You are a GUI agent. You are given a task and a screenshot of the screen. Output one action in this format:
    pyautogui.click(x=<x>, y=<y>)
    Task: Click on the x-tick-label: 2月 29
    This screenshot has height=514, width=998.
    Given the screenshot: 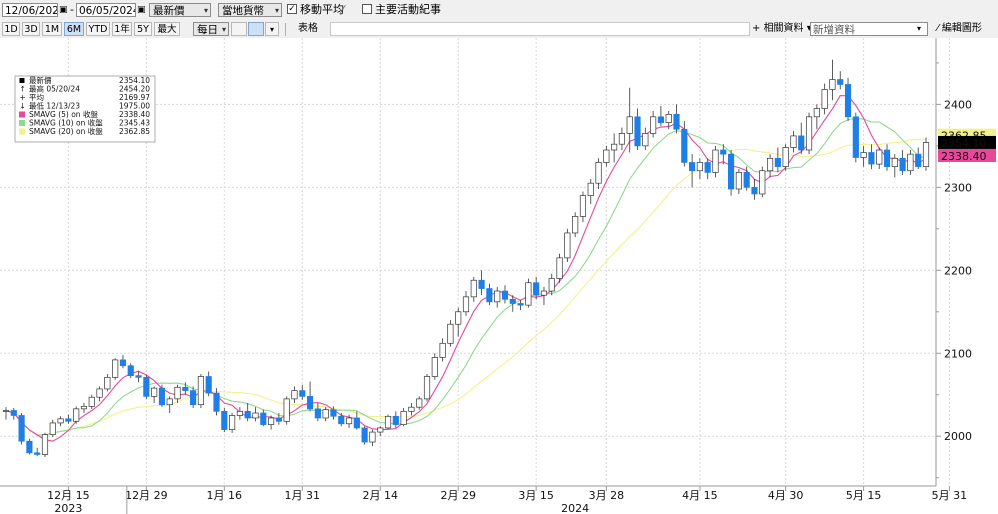 What is the action you would take?
    pyautogui.click(x=458, y=495)
    